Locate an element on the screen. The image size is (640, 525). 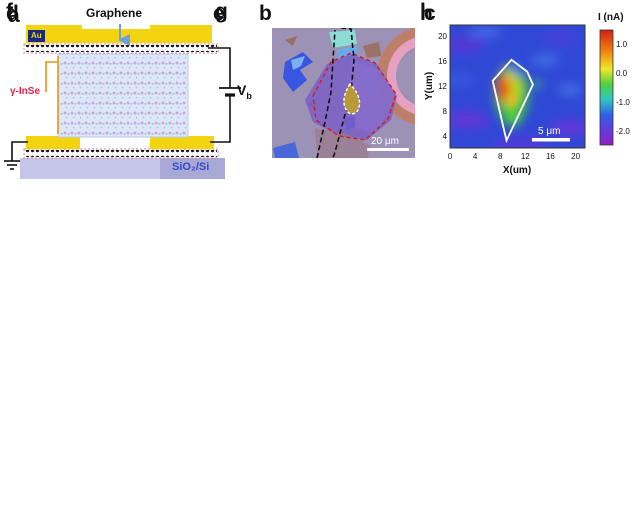
svg-text: -1.0 is located at coordinates (623, 102).